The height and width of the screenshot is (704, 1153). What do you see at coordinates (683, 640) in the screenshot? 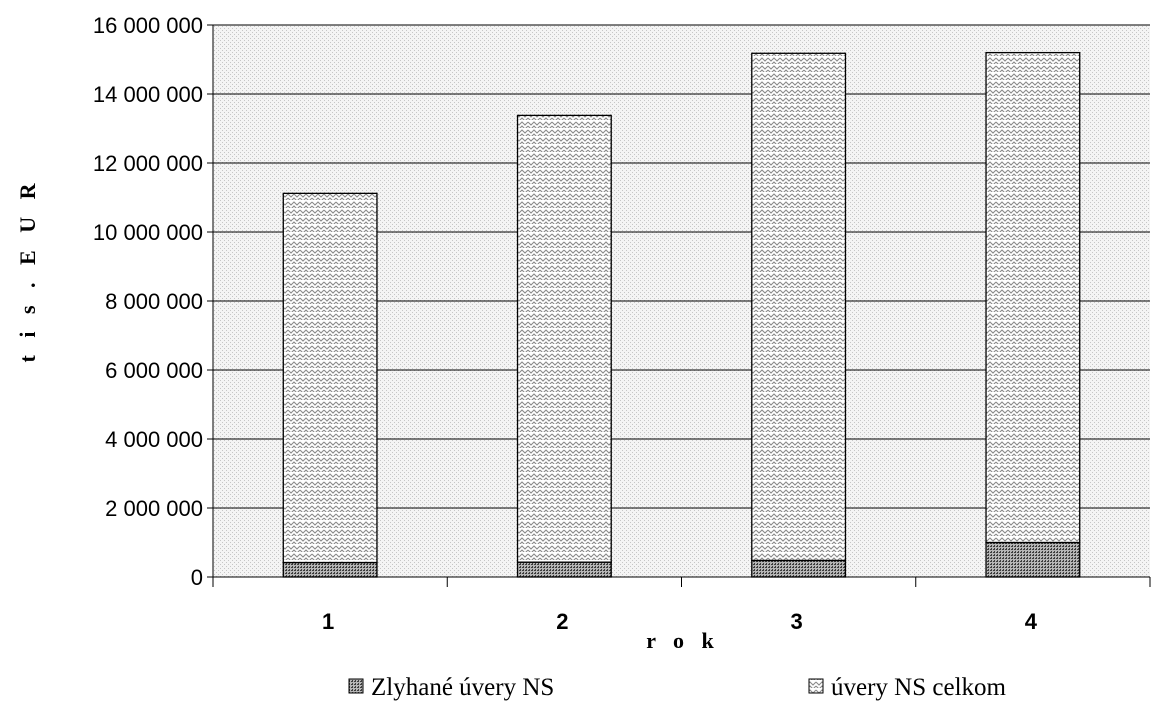
I see `x-axis-title: r o k` at bounding box center [683, 640].